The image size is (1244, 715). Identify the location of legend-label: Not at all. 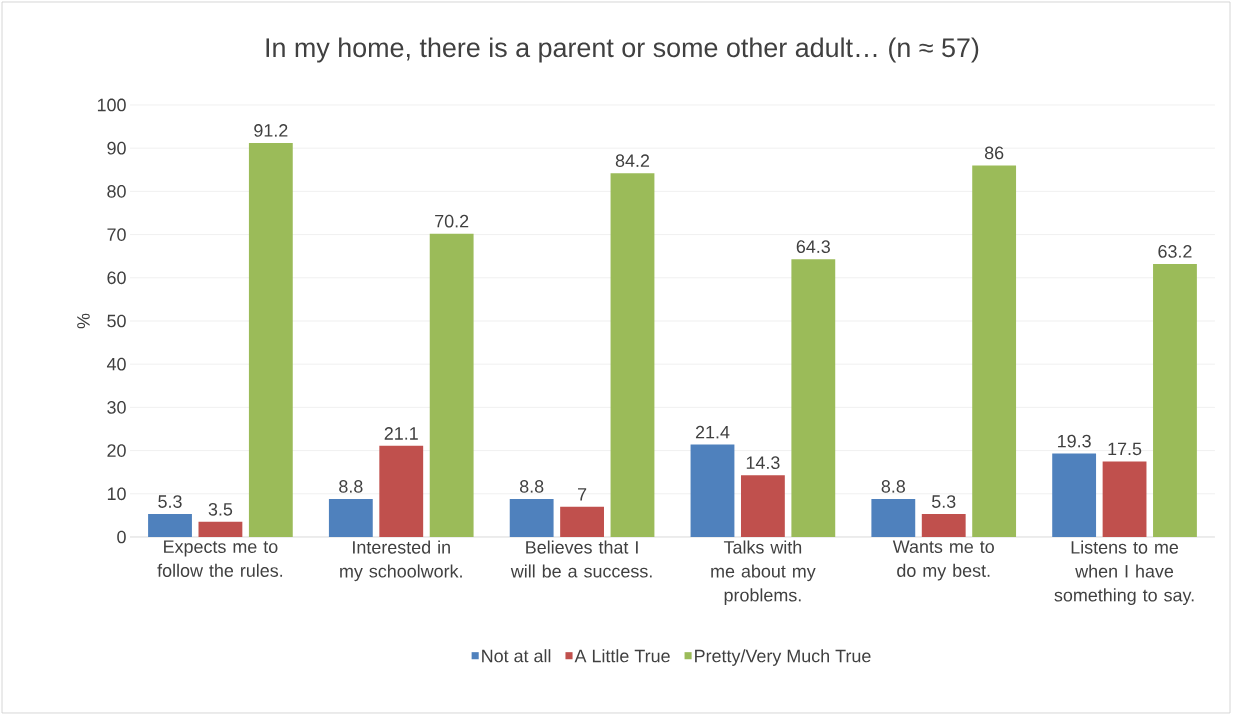
(516, 656).